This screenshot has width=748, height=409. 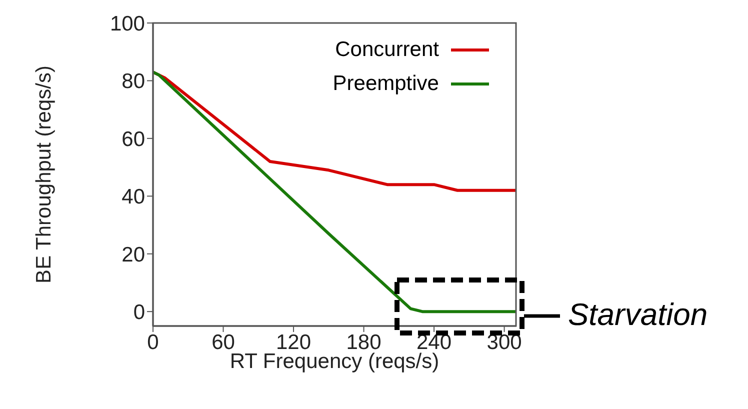 What do you see at coordinates (133, 254) in the screenshot?
I see `y-tick-label: 20` at bounding box center [133, 254].